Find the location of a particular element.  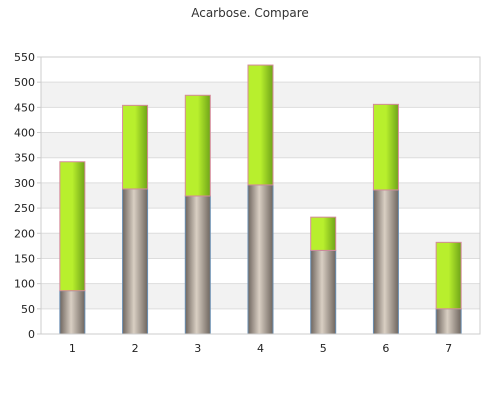

x-tick-label: 3 is located at coordinates (197, 348).